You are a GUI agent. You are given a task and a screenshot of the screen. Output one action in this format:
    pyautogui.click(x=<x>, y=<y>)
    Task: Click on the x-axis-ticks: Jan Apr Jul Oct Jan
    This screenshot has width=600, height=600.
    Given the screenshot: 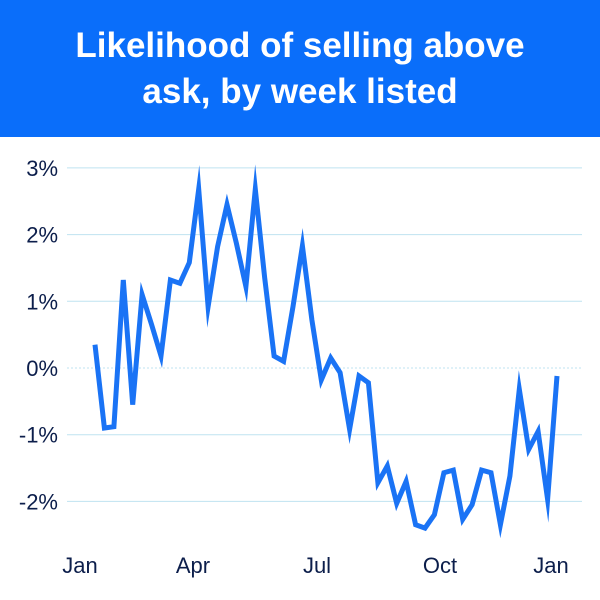 What is the action you would take?
    pyautogui.click(x=315, y=565)
    